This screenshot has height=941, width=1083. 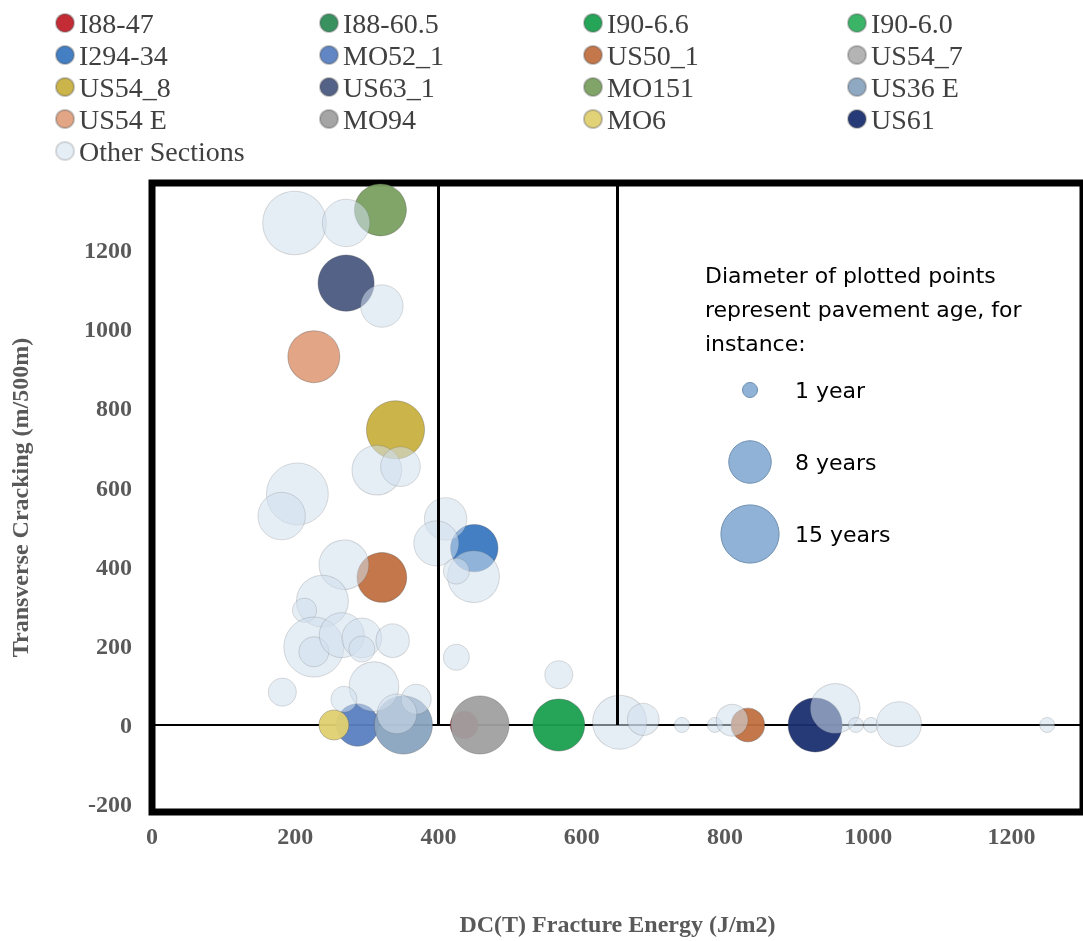 What do you see at coordinates (389, 87) in the screenshot?
I see `legend-label: US63_1` at bounding box center [389, 87].